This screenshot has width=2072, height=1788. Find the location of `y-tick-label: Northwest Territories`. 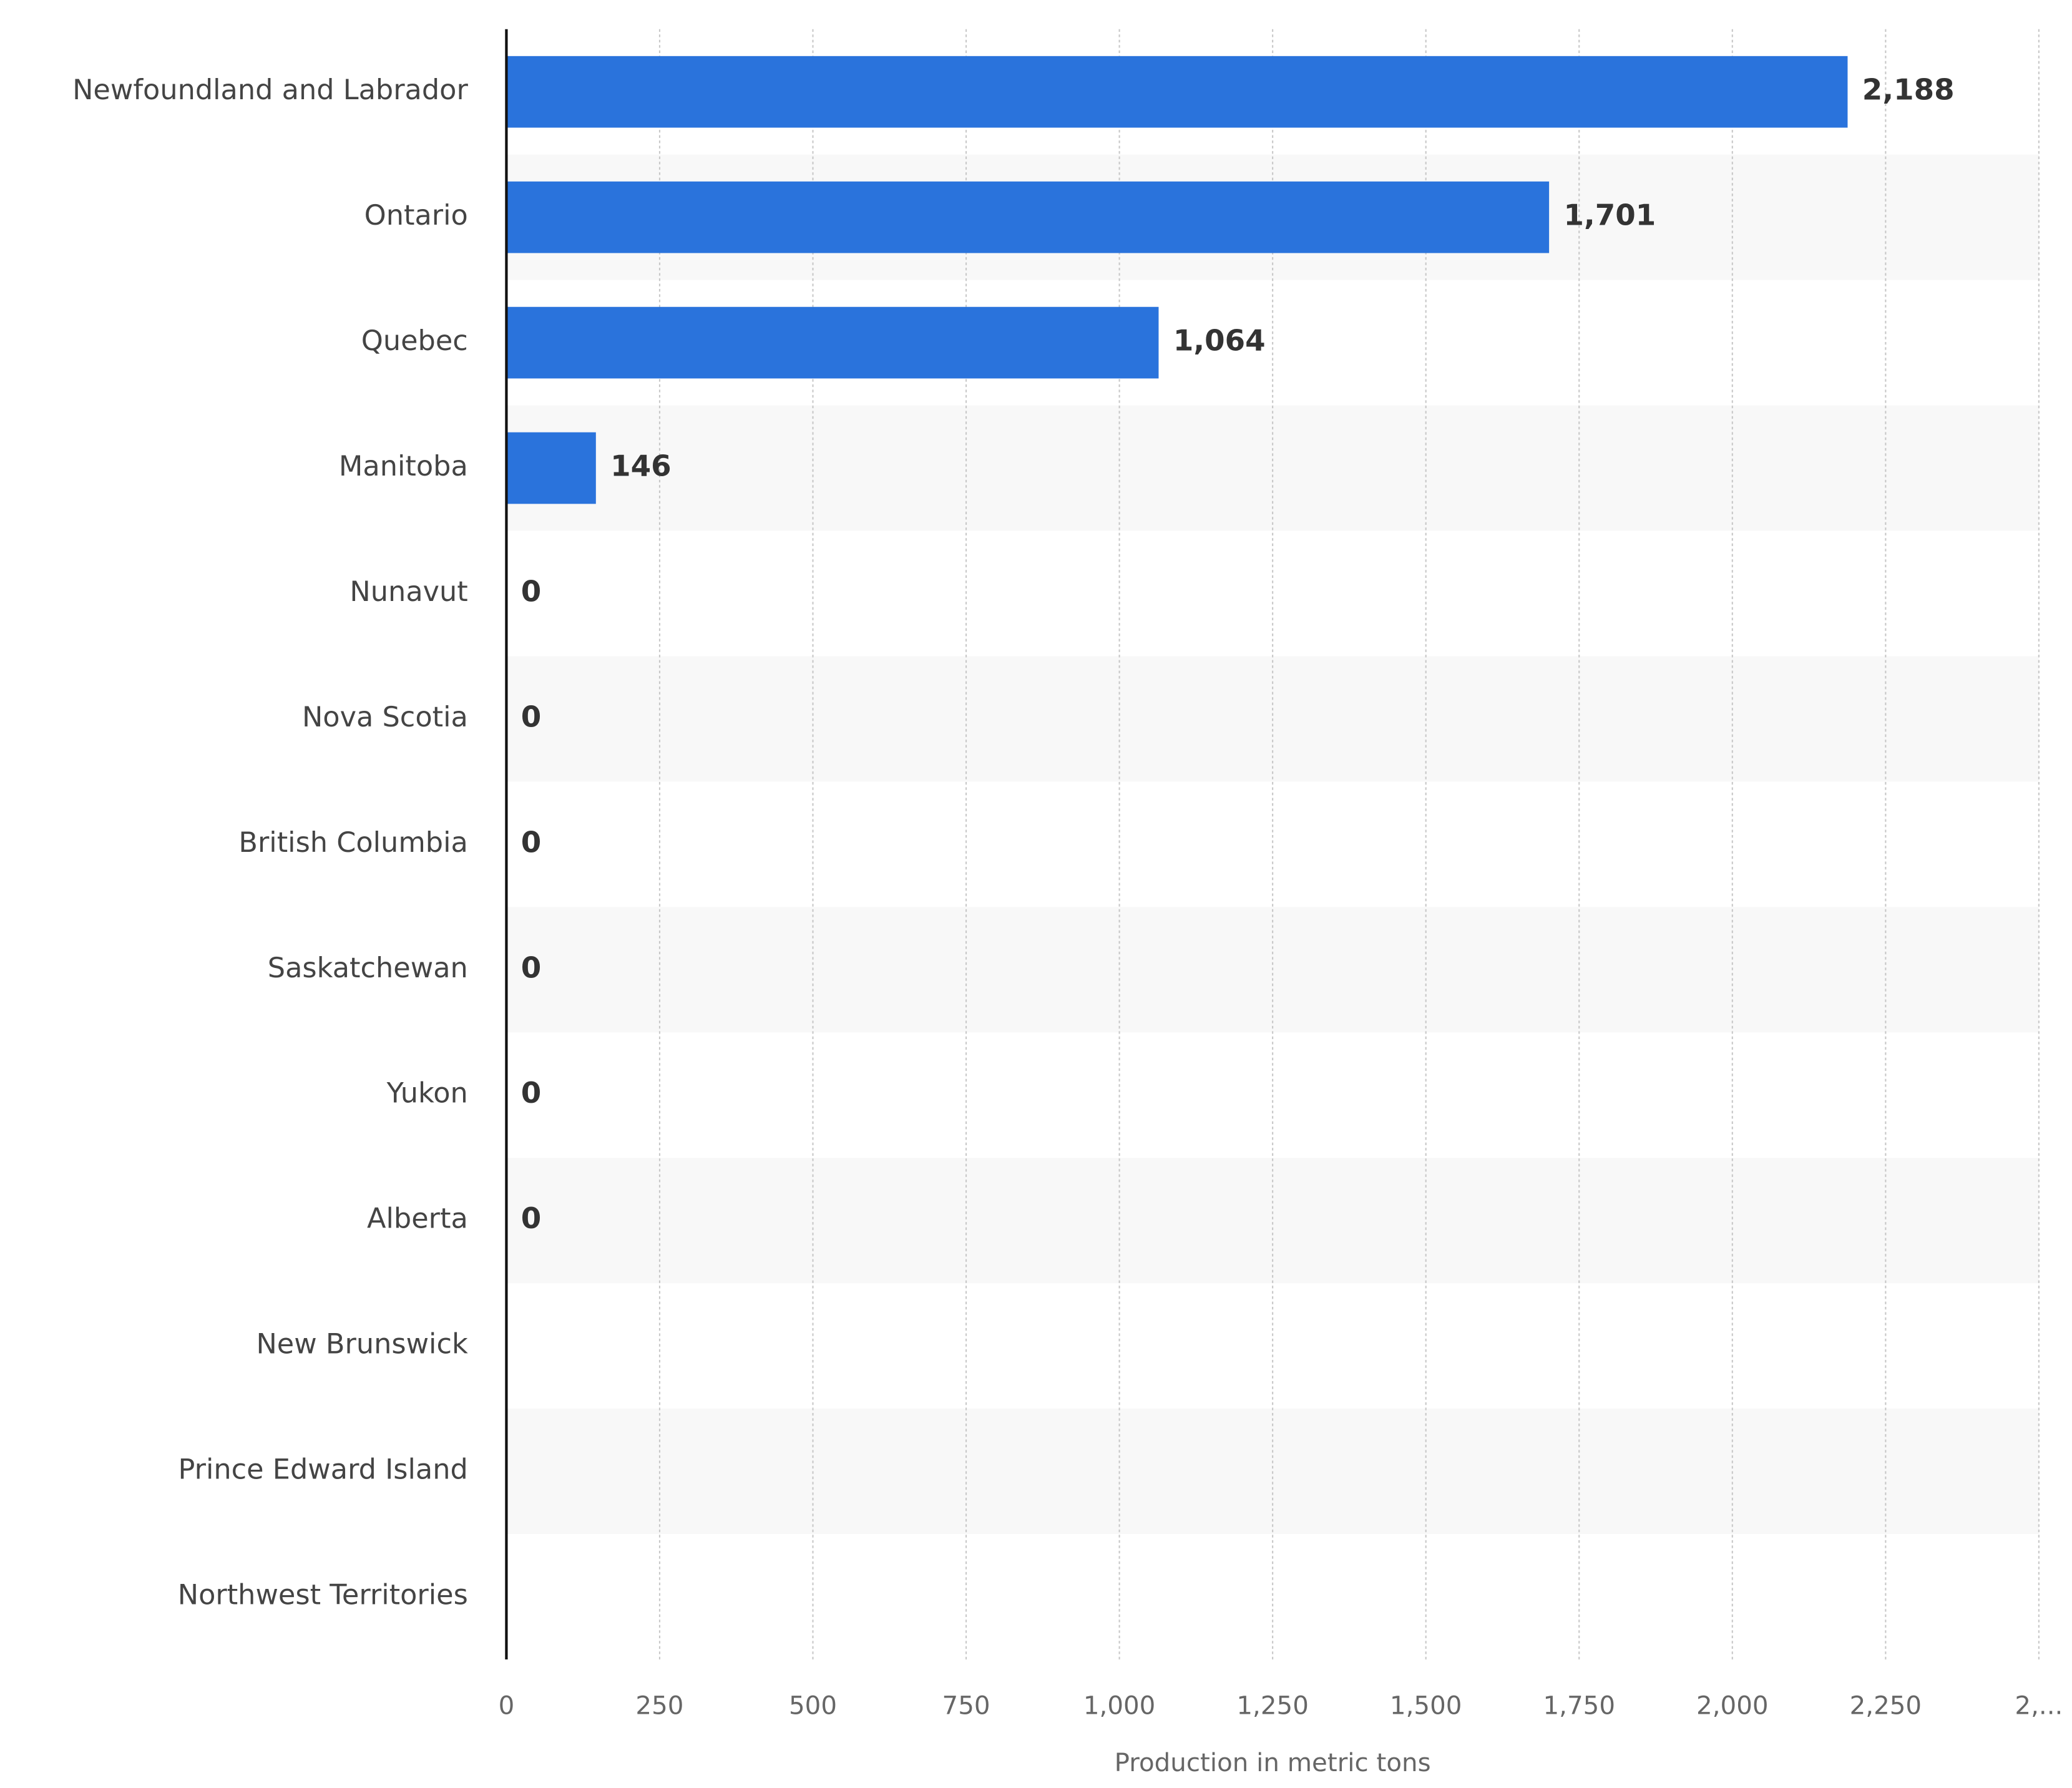

y-tick-label: Northwest Territories is located at coordinates (323, 1595).